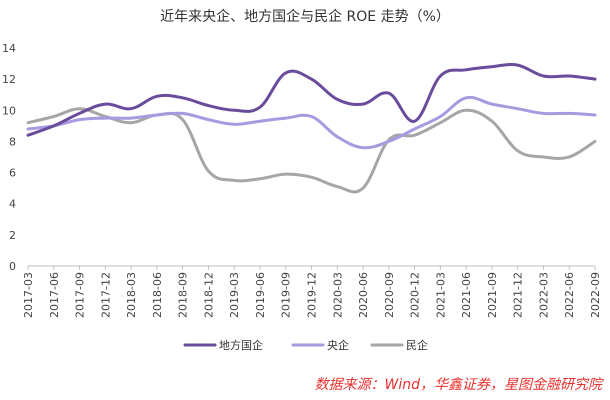 The image size is (610, 400). What do you see at coordinates (9, 48) in the screenshot?
I see `y-tick-label: 14` at bounding box center [9, 48].